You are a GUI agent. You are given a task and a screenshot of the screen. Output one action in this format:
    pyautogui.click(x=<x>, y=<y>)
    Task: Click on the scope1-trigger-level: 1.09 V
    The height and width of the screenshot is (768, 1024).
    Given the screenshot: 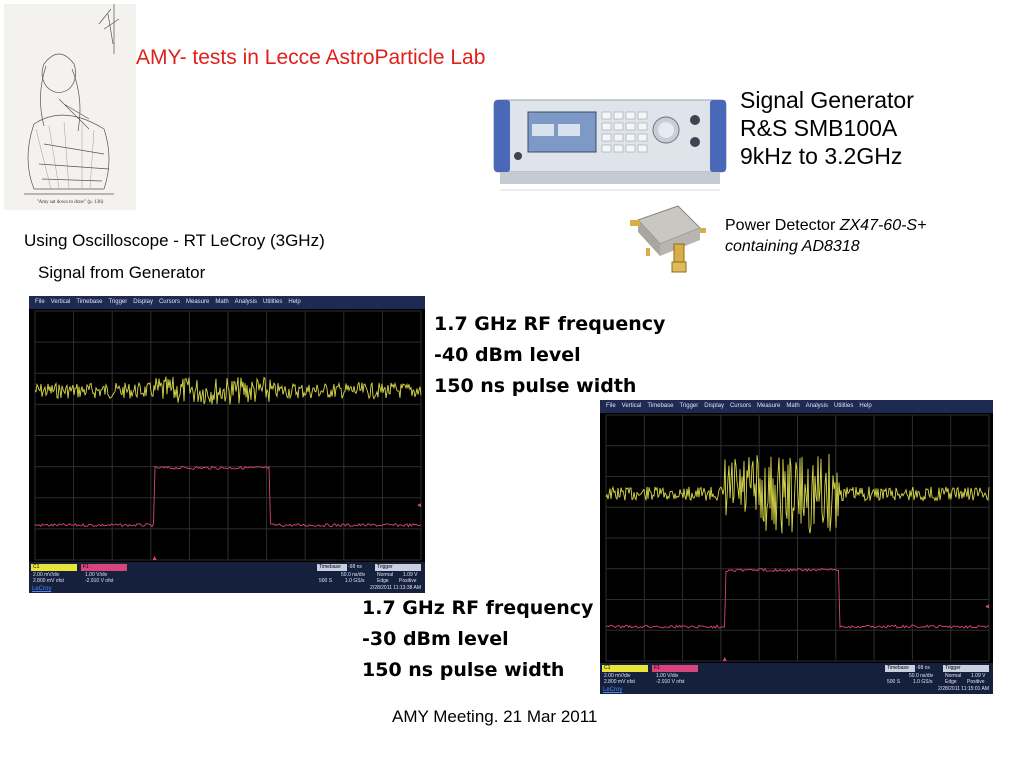 What is the action you would take?
    pyautogui.click(x=410, y=575)
    